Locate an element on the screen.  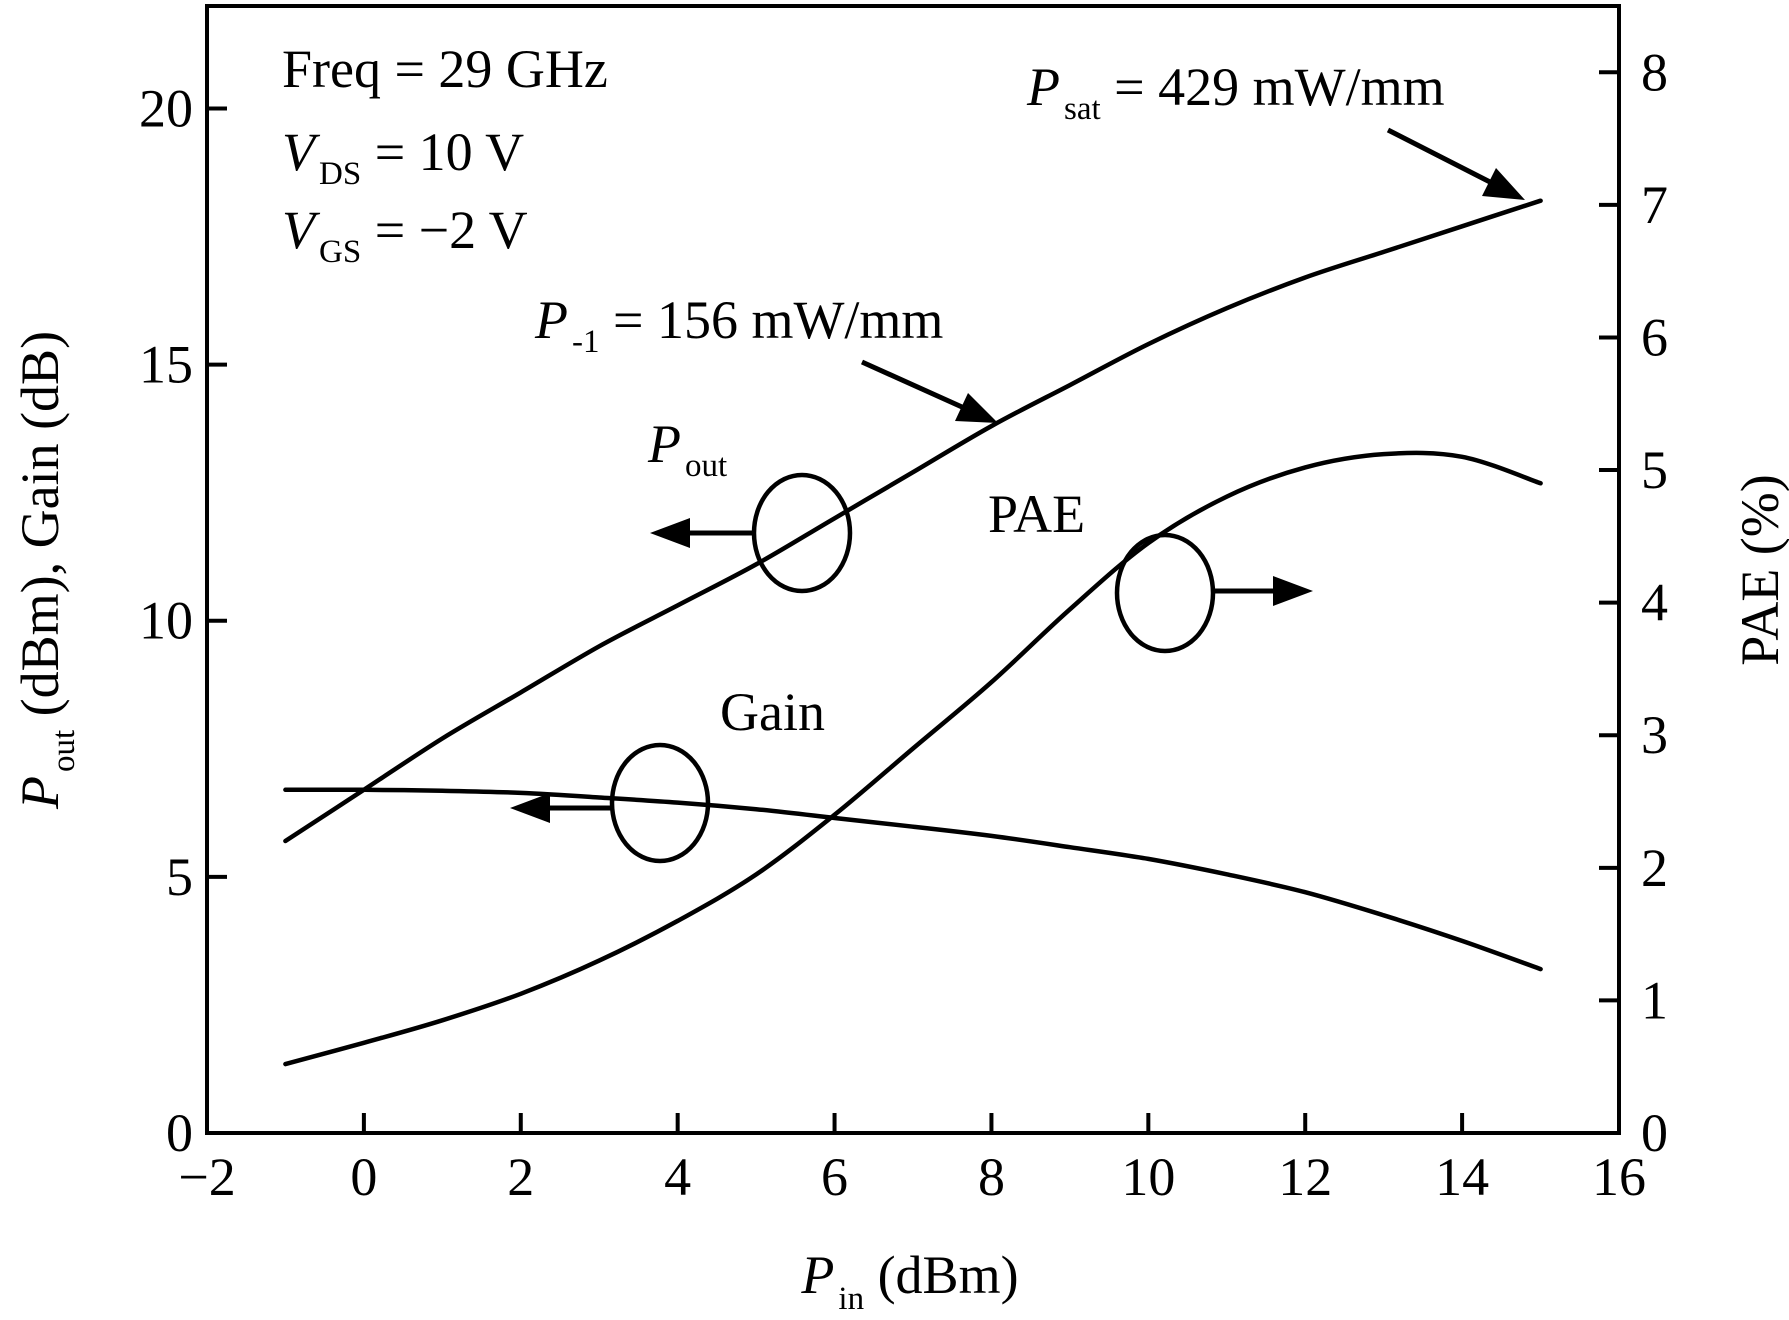
x-tick-label: 6 is located at coordinates (834, 1177).